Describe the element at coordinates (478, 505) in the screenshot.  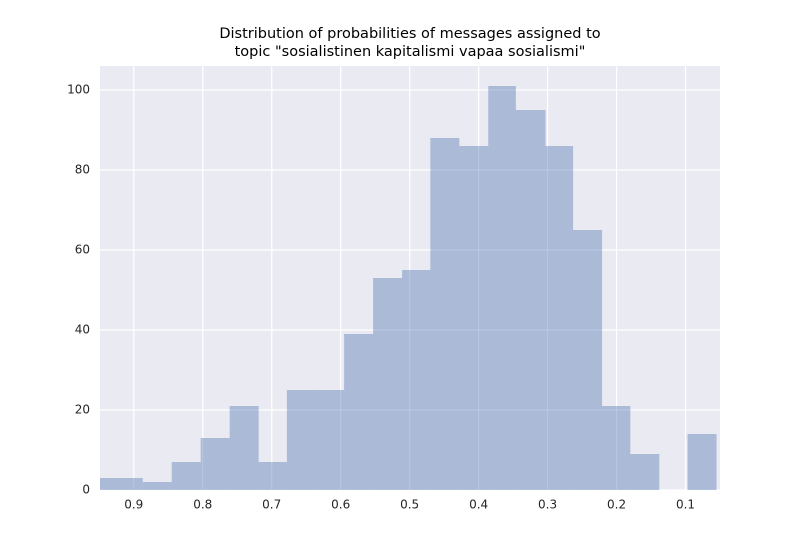
I see `x-tick-label: 0.4` at that location.